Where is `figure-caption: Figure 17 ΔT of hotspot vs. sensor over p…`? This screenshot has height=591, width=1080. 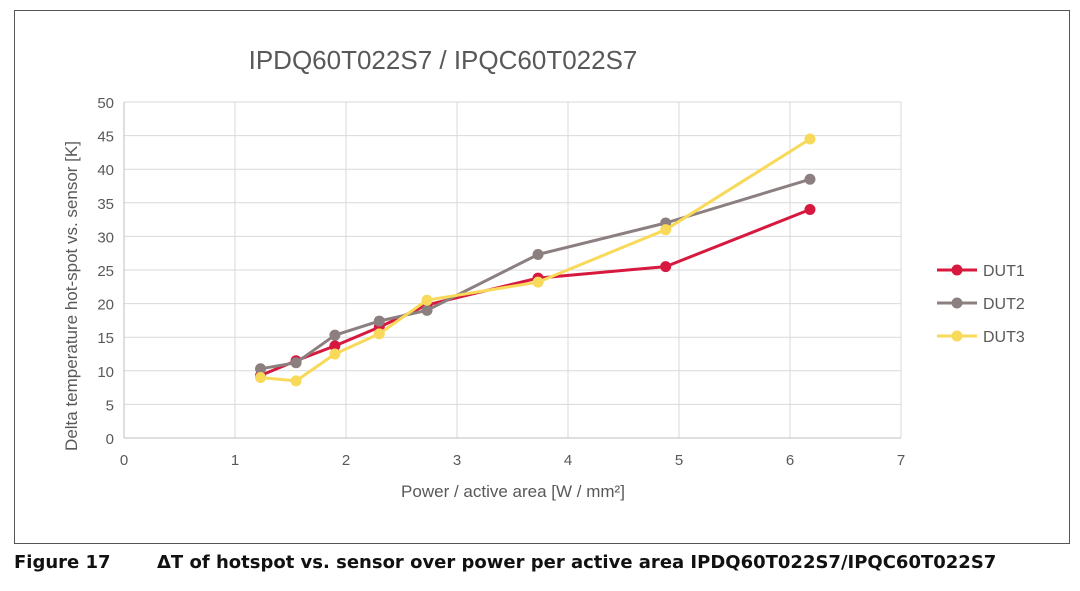
figure-caption: Figure 17 ΔT of hotspot vs. sensor over p… is located at coordinates (505, 562).